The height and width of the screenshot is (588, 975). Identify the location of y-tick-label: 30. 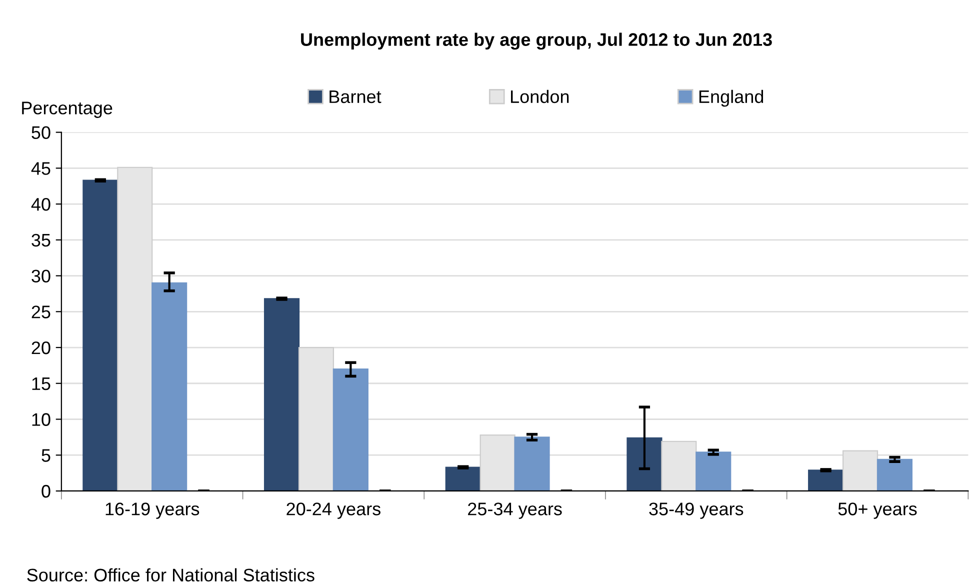
(41, 276).